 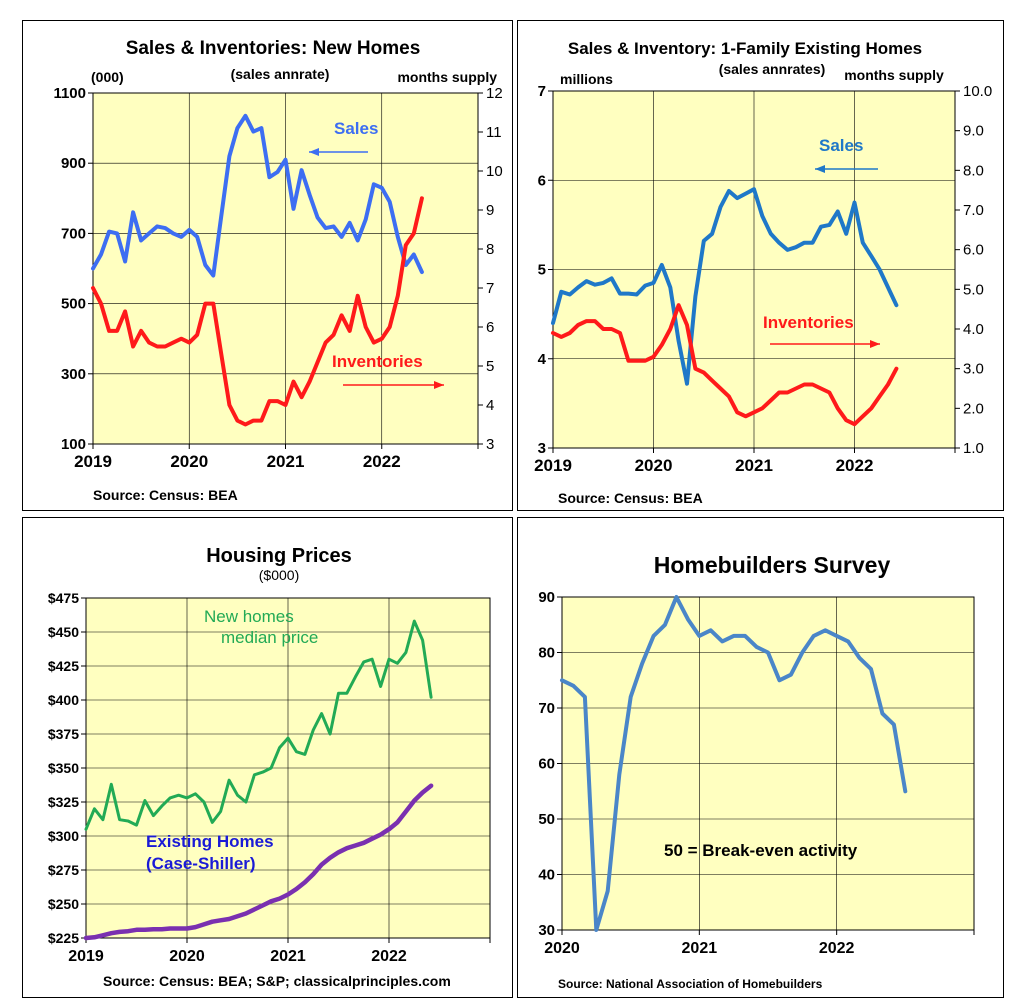 What do you see at coordinates (542, 91) in the screenshot?
I see `y-tick-label: 7` at bounding box center [542, 91].